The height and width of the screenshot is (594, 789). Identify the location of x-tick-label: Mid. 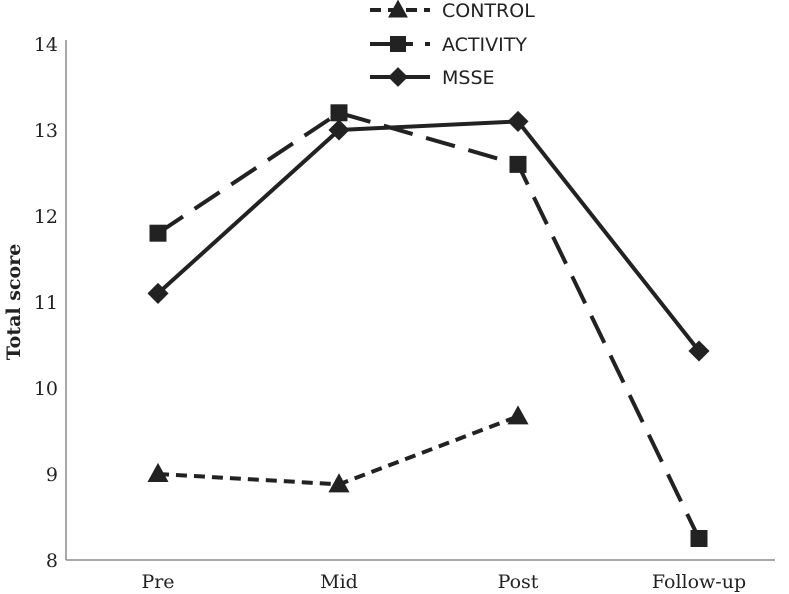
(339, 582).